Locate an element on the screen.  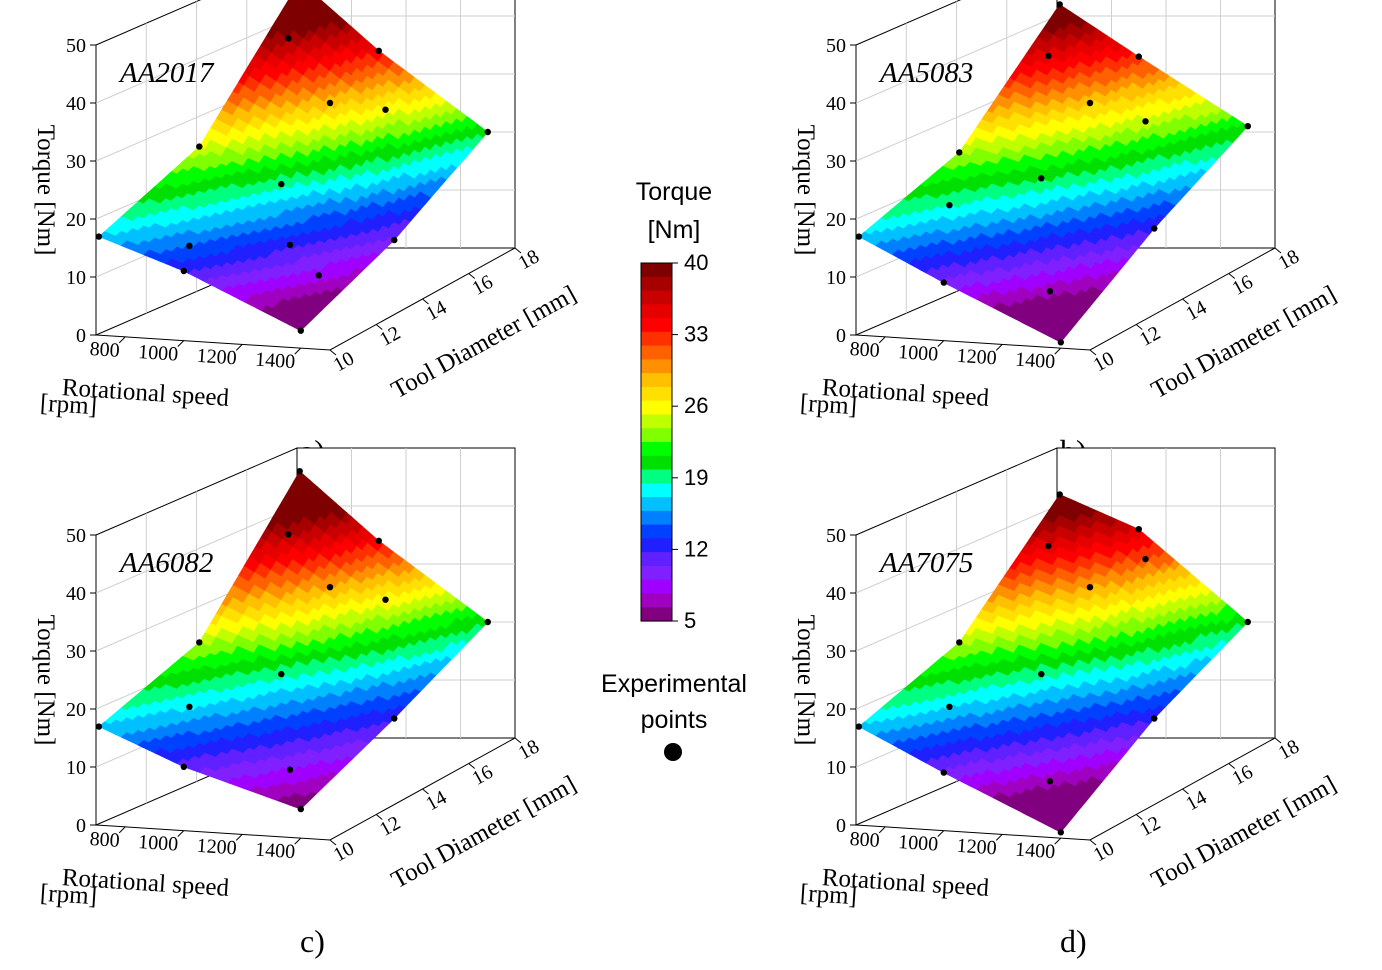
panel-title: AA5083 is located at coordinates (925, 73).